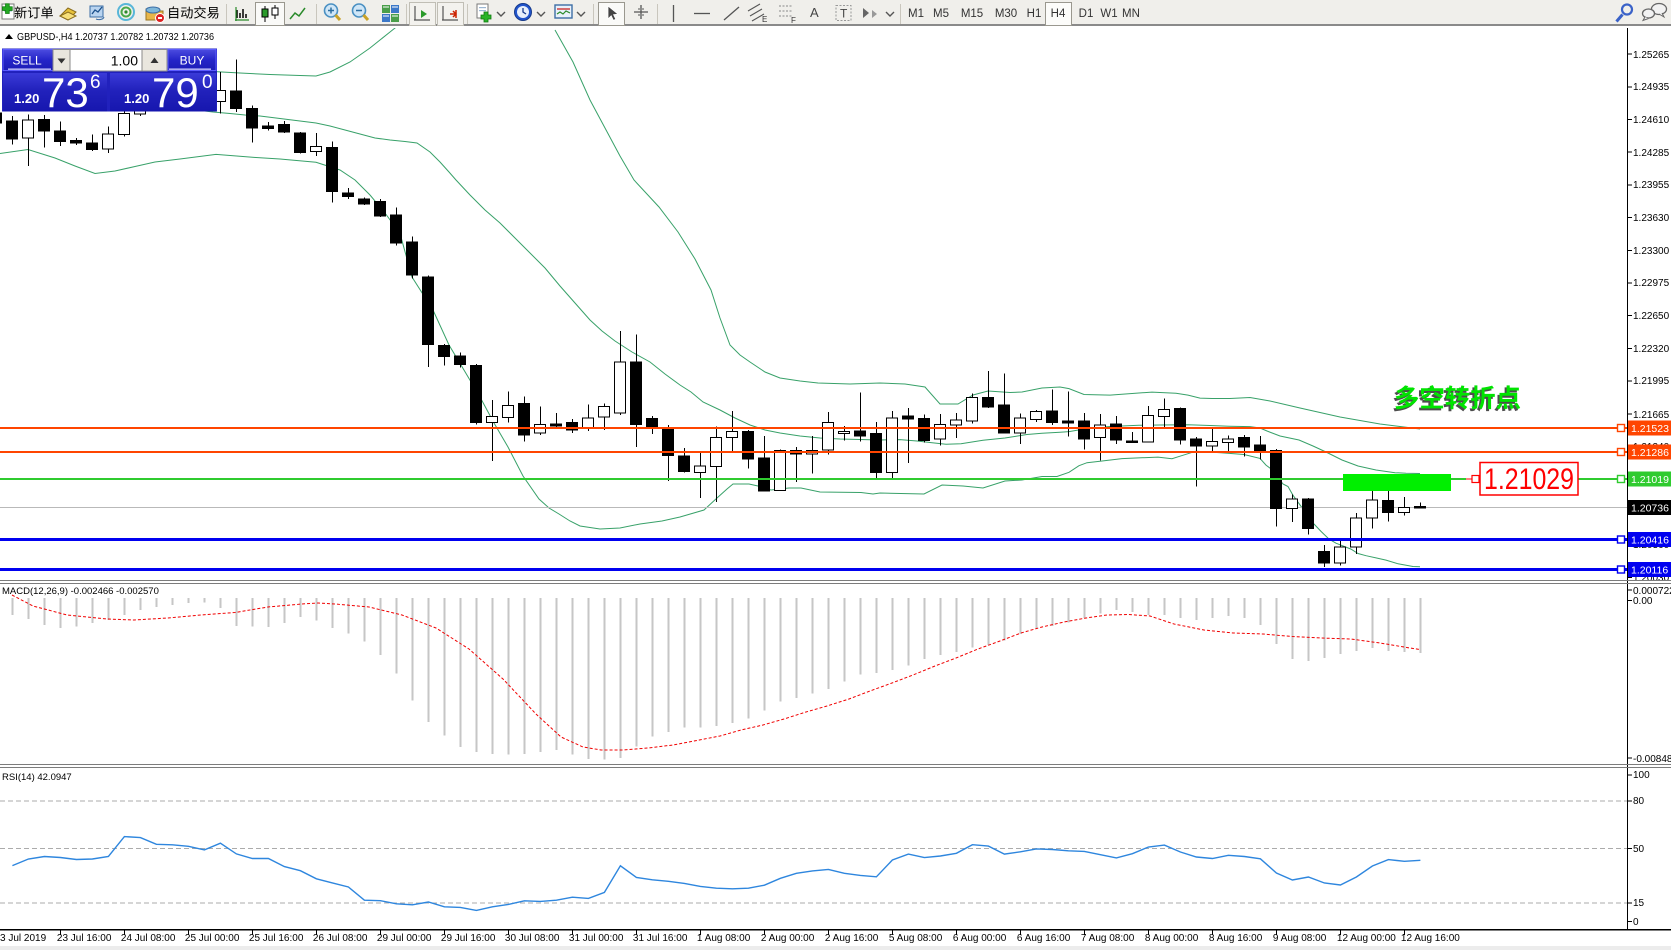  What do you see at coordinates (1108, 14) in the screenshot?
I see `svg-text: W1` at bounding box center [1108, 14].